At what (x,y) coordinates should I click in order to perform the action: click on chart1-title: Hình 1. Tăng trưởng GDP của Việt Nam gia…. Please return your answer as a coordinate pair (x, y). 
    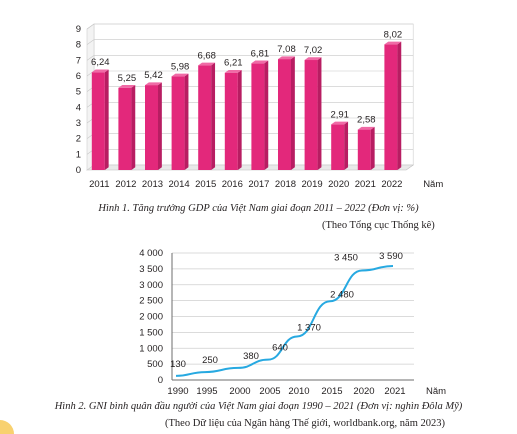
    Looking at the image, I should click on (258, 208).